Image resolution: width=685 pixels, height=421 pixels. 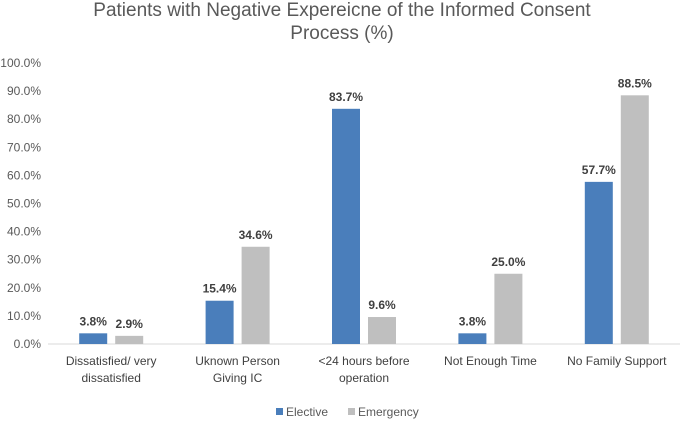 What do you see at coordinates (351, 411) in the screenshot?
I see `legend-swatch-emergency` at bounding box center [351, 411].